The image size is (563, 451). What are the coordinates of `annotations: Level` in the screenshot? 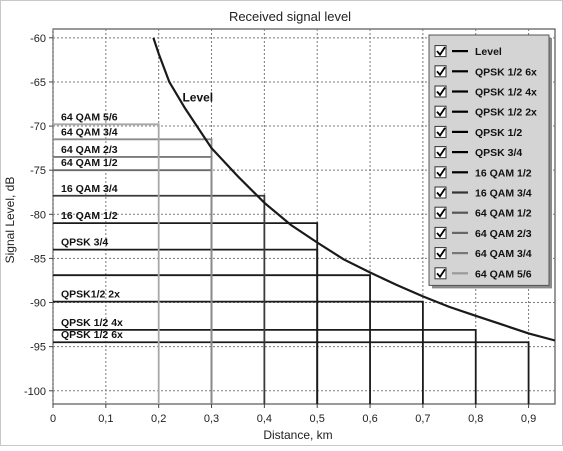 It's located at (197, 97).